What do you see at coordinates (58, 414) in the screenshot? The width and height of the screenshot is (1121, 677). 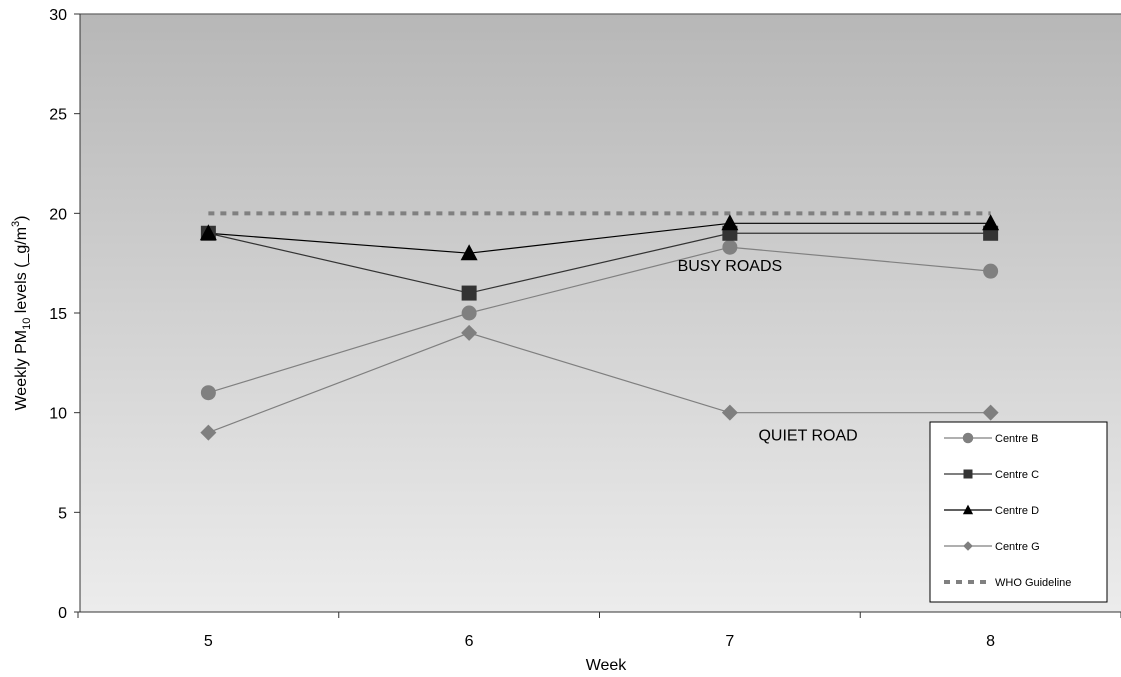 I see `y-tick-label: 10` at bounding box center [58, 414].